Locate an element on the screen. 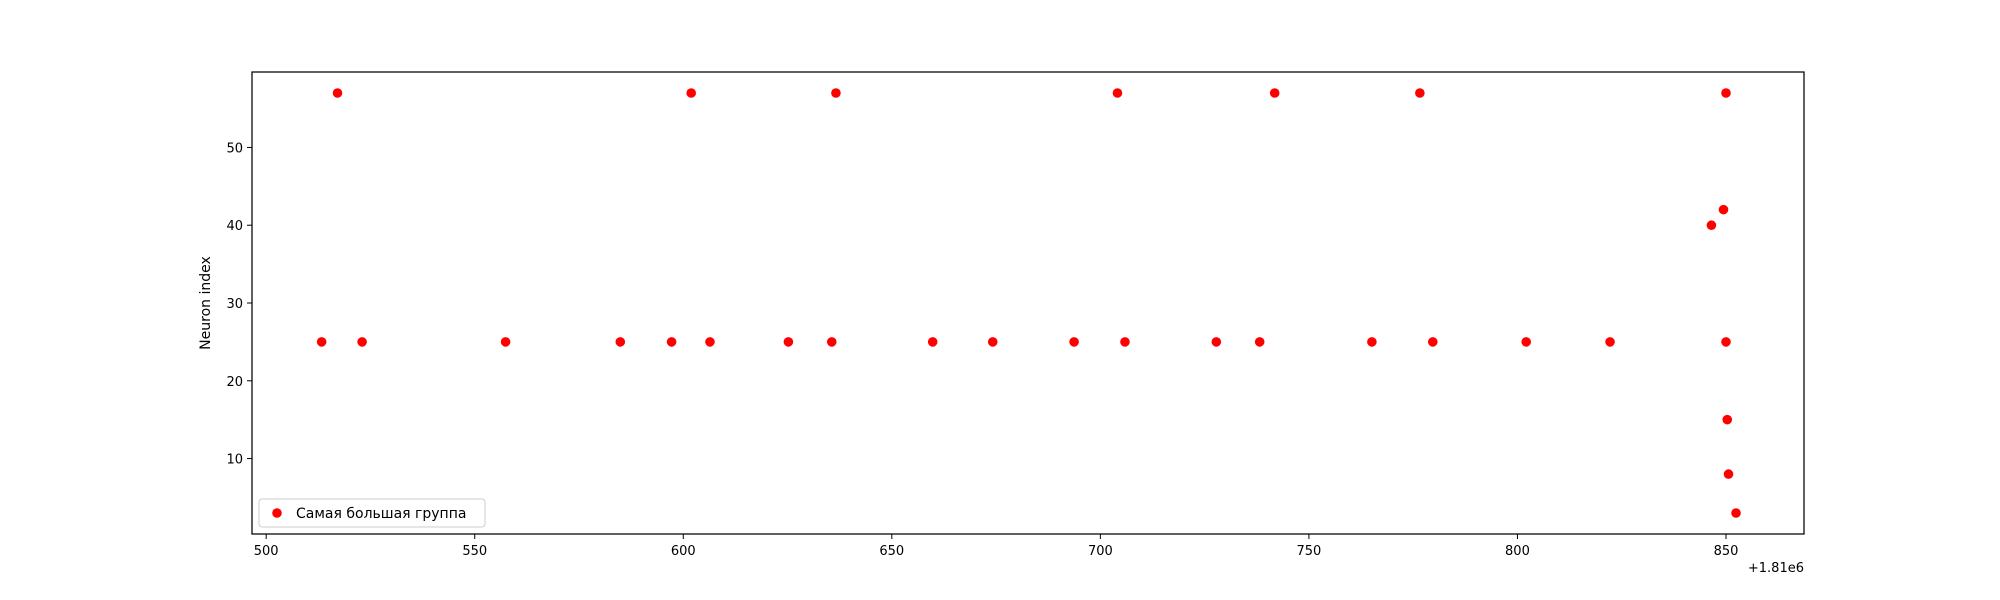  legend-marker is located at coordinates (277, 513).